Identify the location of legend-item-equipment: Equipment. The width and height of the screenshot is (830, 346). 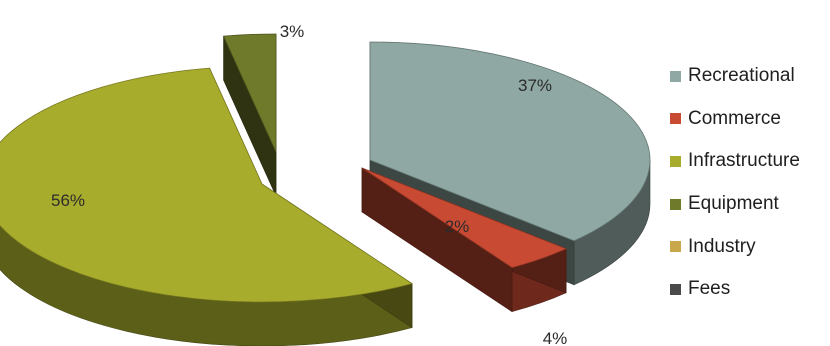
(750, 204).